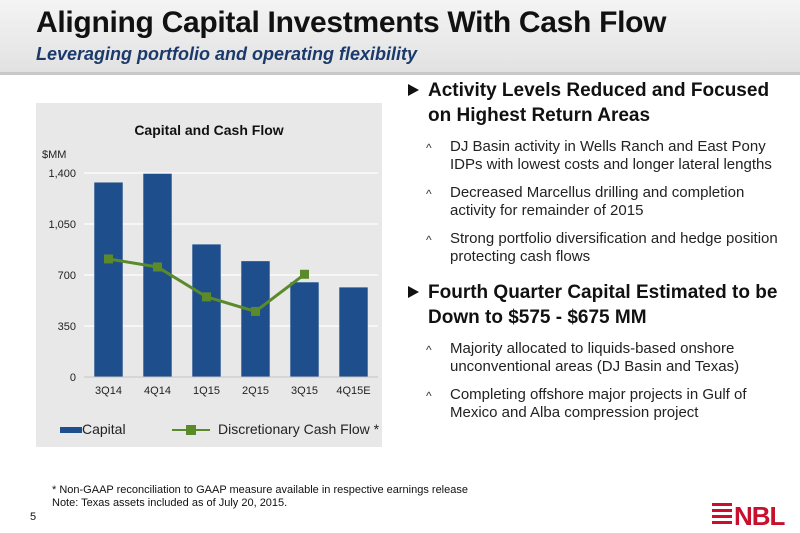  I want to click on cash-flow-point-2q15, so click(255, 311).